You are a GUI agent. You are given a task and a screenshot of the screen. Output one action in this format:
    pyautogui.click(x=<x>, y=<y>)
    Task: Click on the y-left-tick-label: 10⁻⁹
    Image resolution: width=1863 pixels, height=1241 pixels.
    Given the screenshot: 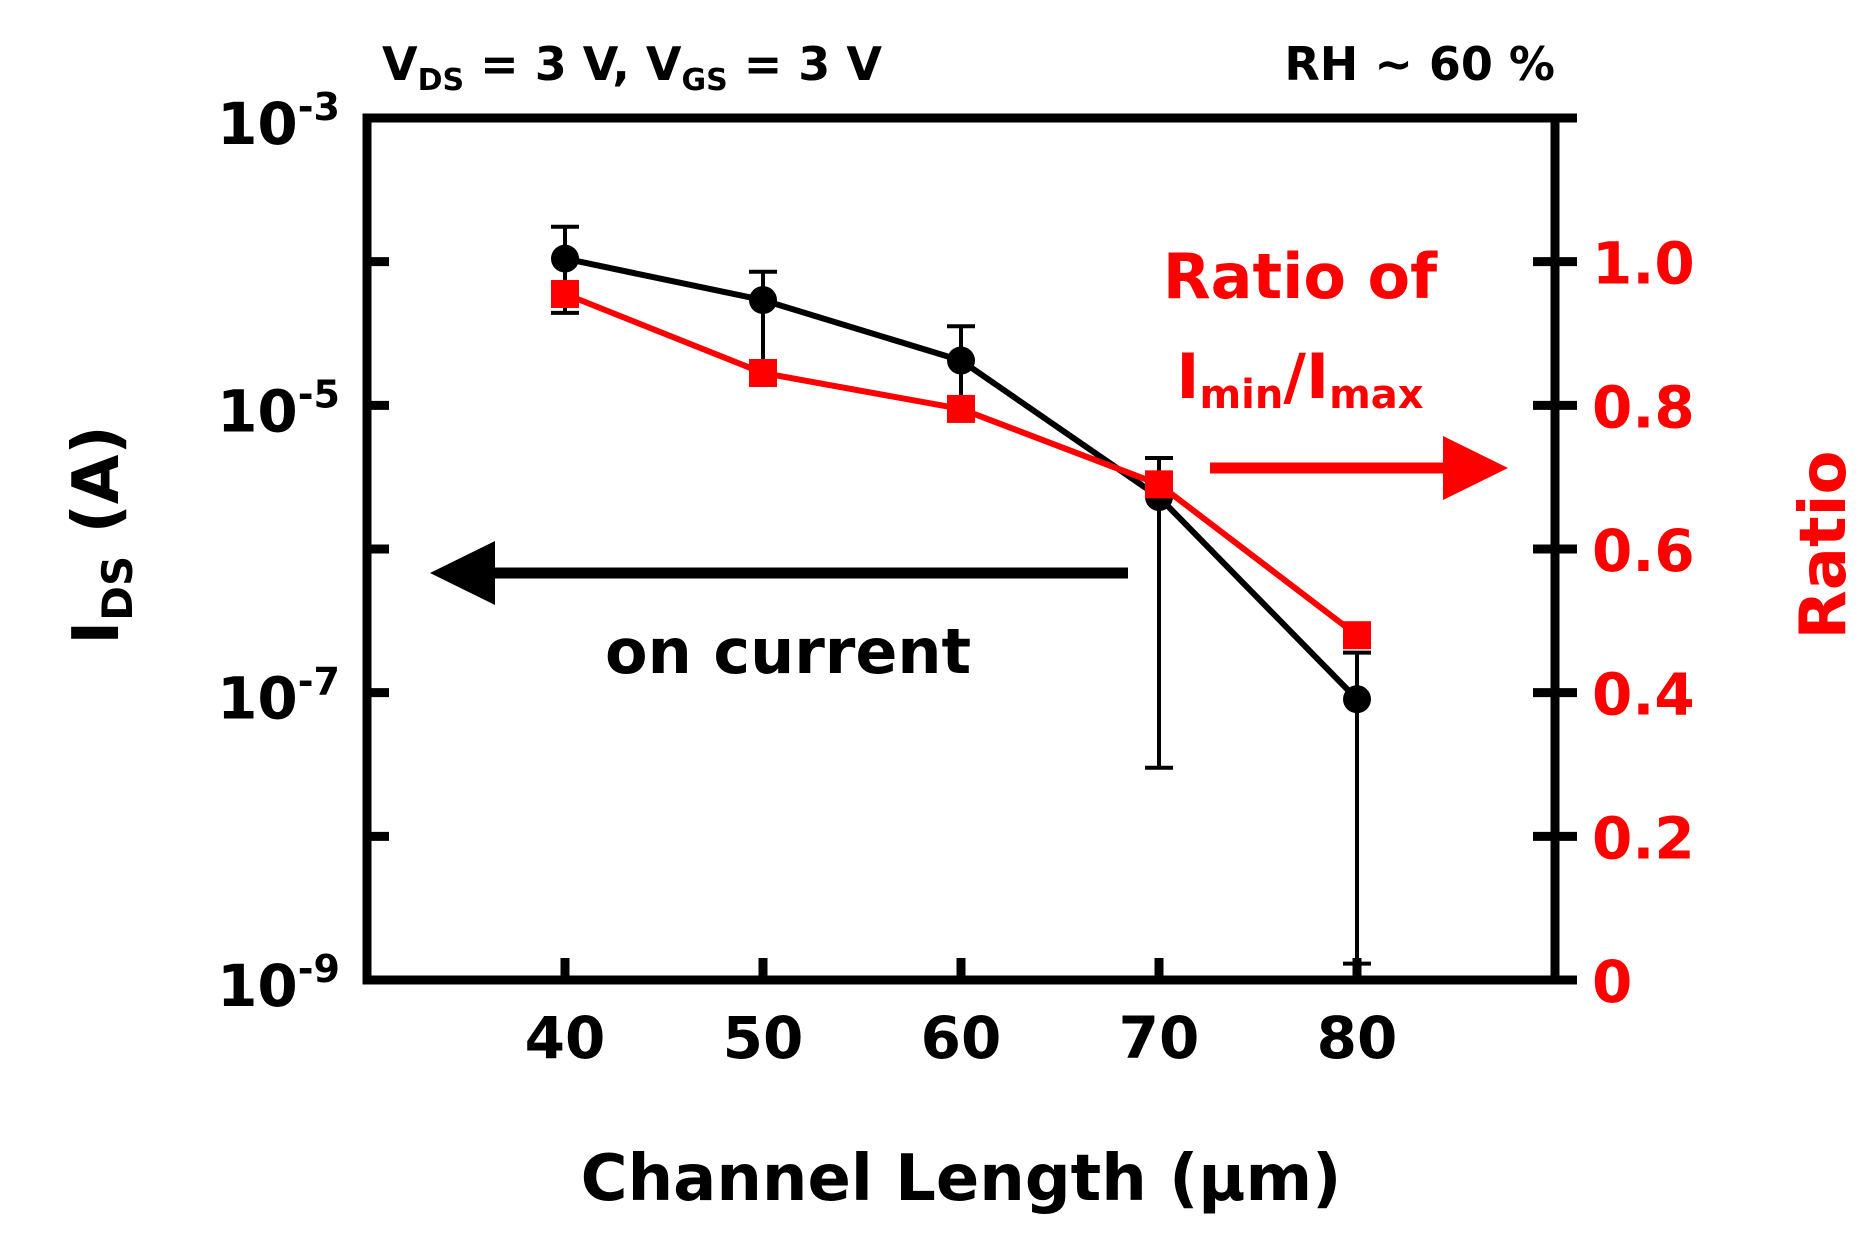 What is the action you would take?
    pyautogui.click(x=278, y=983)
    